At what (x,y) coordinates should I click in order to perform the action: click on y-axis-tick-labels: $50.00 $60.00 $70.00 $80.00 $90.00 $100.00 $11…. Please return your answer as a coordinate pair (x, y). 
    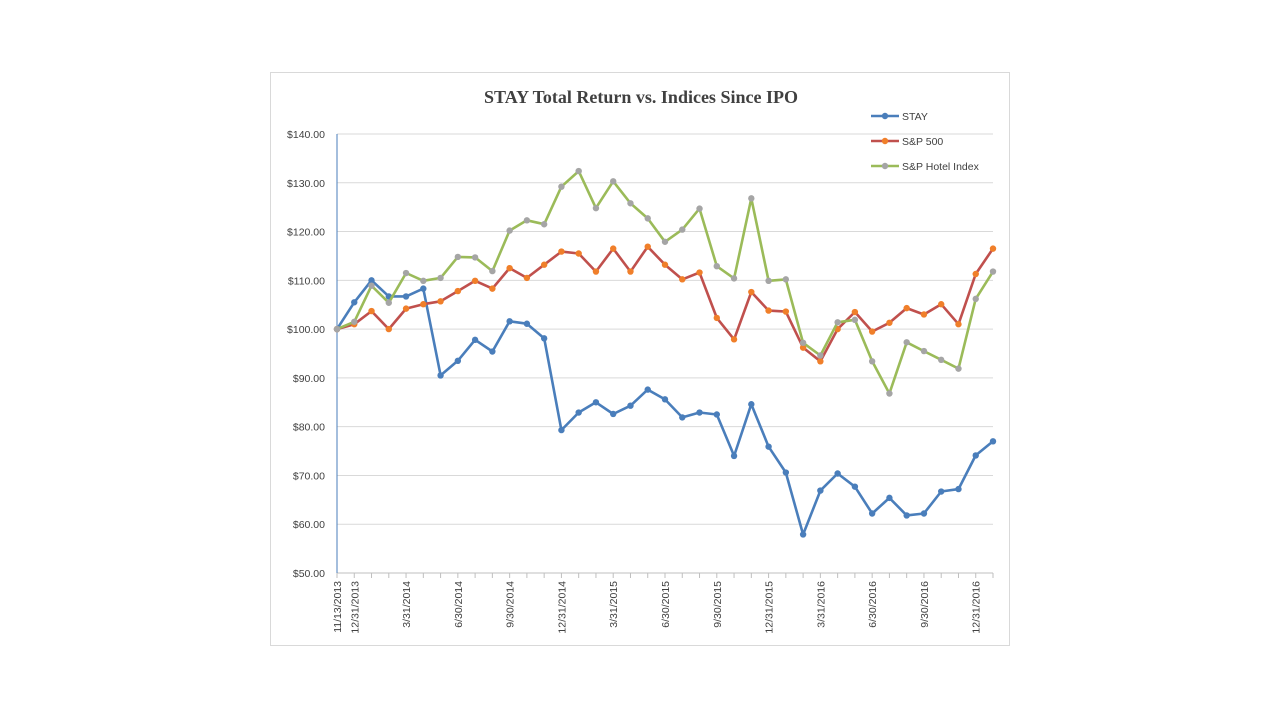
    Looking at the image, I should click on (306, 354).